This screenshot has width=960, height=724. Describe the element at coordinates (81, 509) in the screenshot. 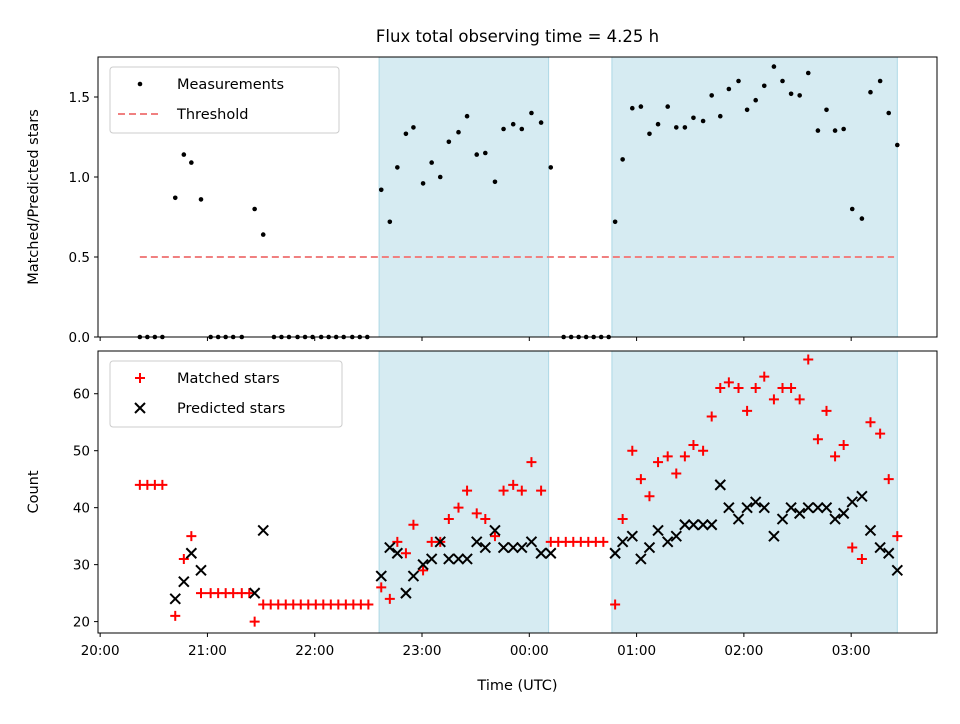

I see `y-tick-label: 40` at that location.